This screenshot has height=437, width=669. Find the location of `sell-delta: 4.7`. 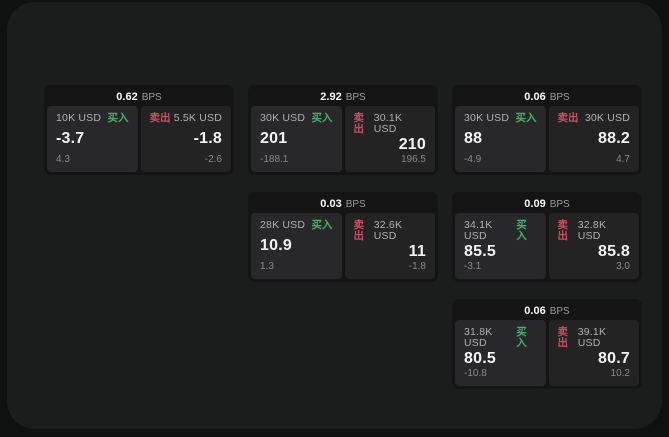

sell-delta: 4.7 is located at coordinates (623, 159).